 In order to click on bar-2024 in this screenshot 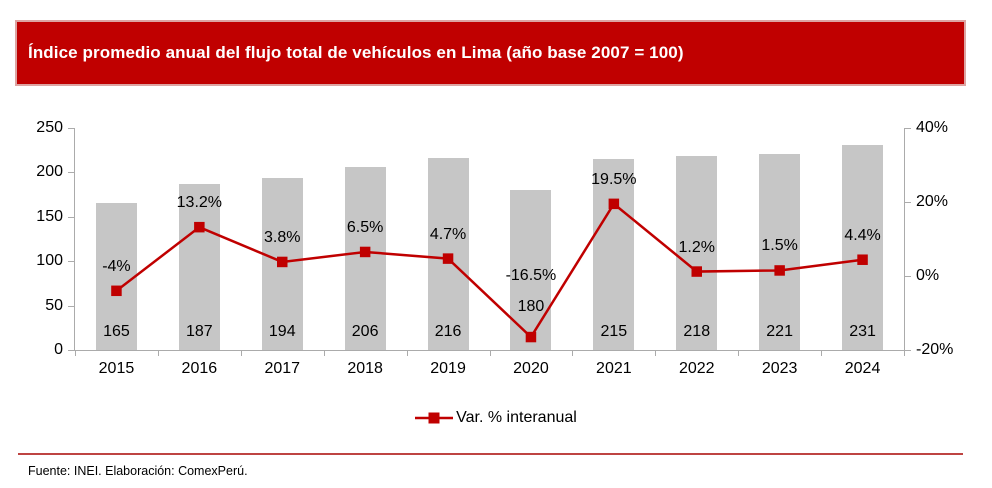, I will do `click(863, 247)`.